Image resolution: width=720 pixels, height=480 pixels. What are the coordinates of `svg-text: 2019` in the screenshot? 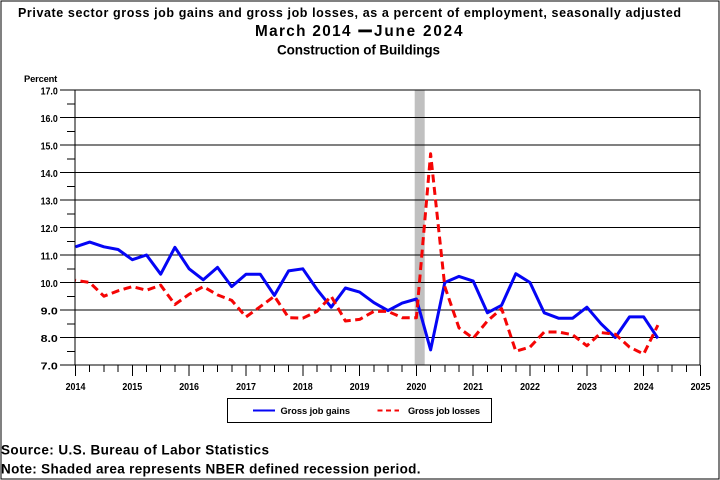 It's located at (360, 387).